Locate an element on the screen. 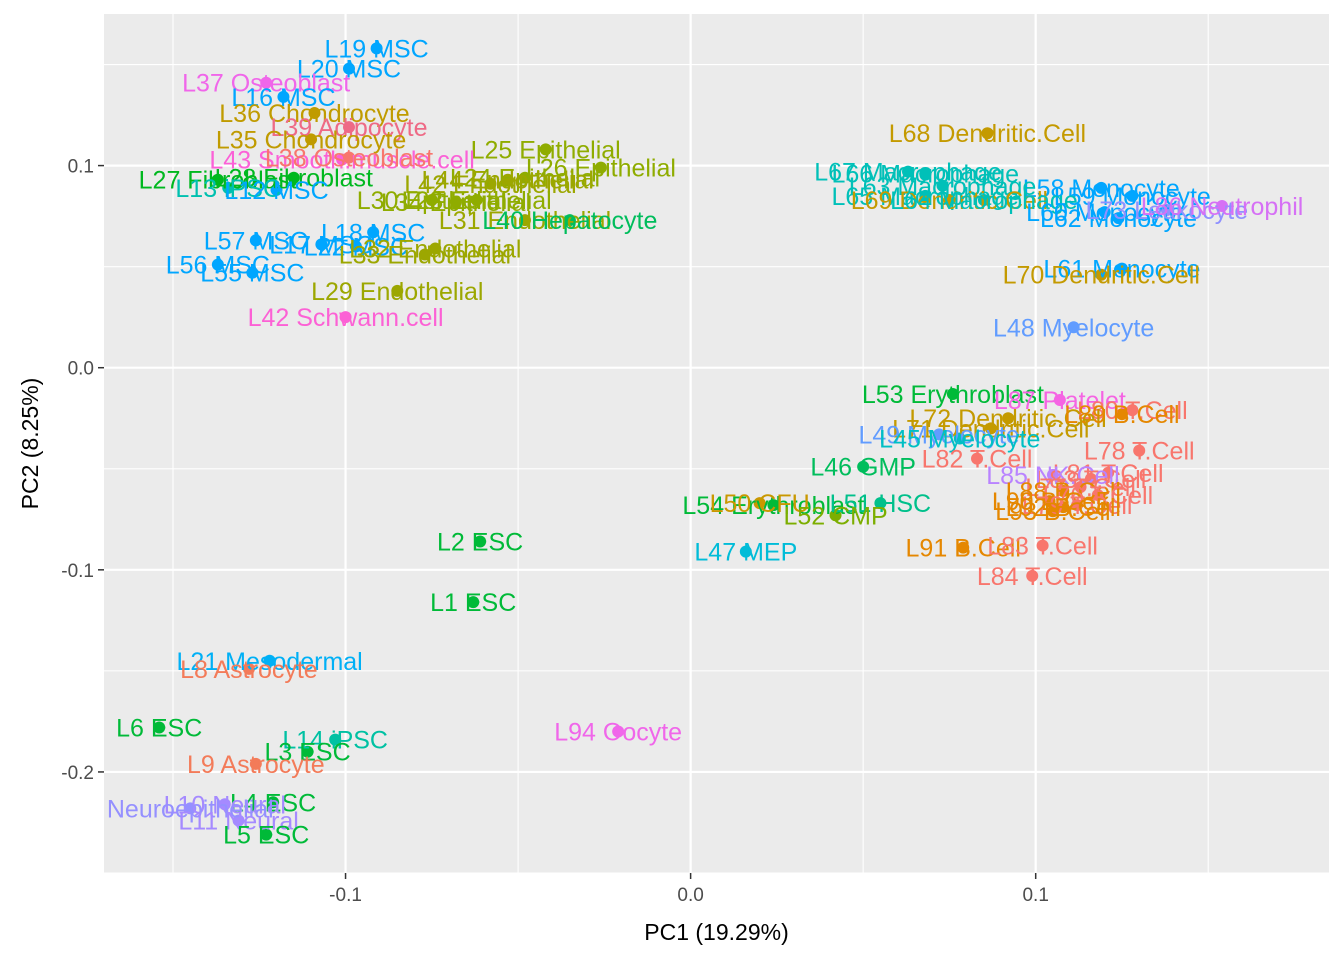 This screenshot has width=1344, height=965. point-label: L45 Myelocyte is located at coordinates (959, 439).